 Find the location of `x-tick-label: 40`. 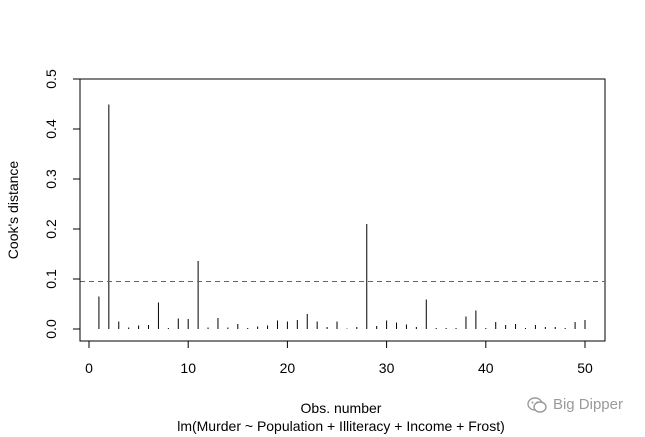

x-tick-label: 40 is located at coordinates (486, 368).